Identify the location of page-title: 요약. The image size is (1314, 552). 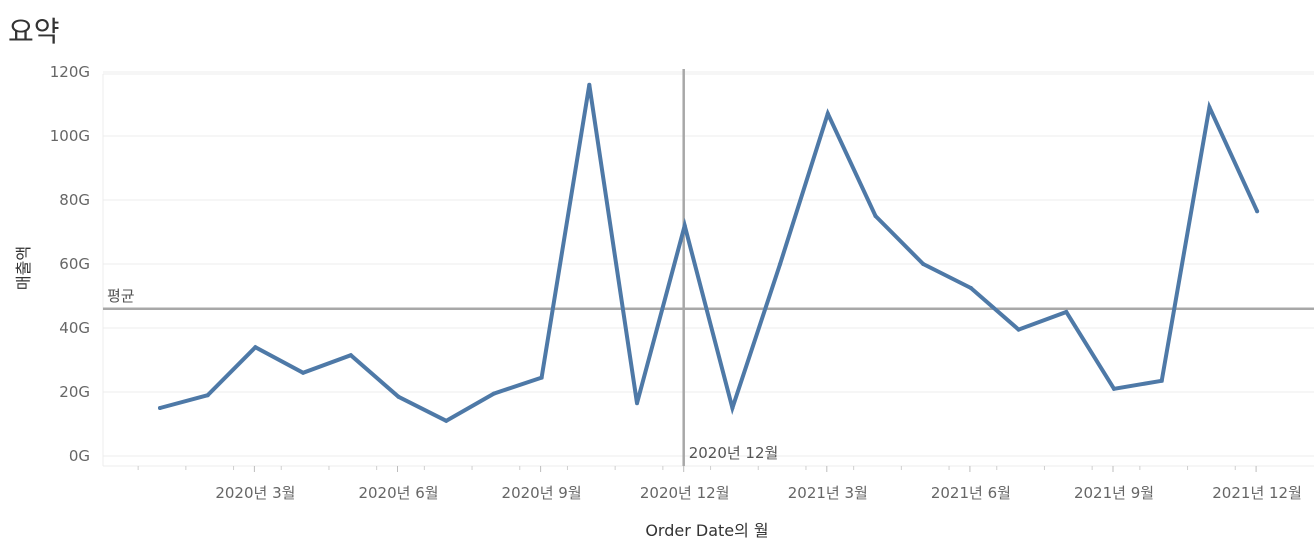
(34, 31).